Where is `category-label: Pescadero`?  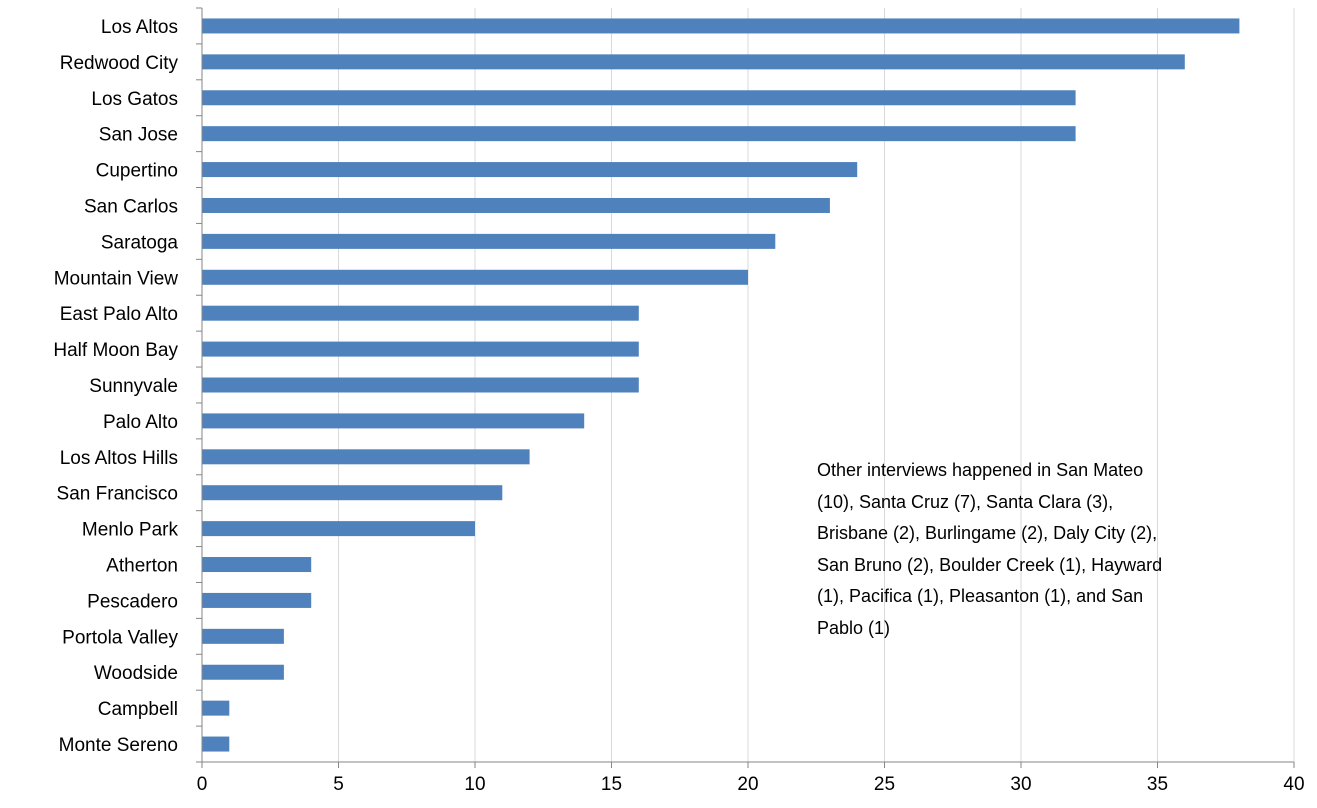 category-label: Pescadero is located at coordinates (132, 601).